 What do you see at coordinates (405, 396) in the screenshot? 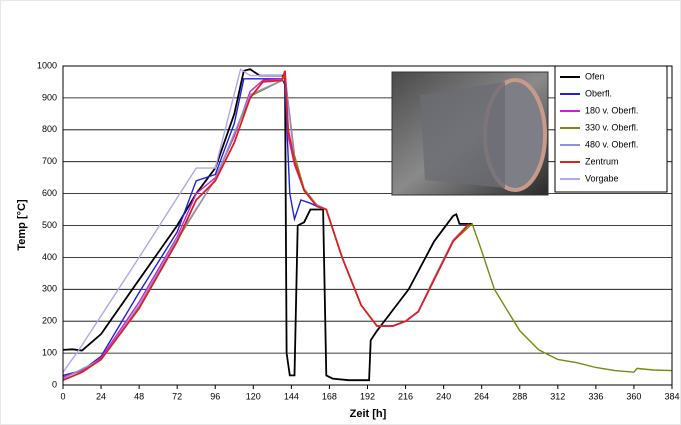
I see `x-tick-label: 216` at bounding box center [405, 396].